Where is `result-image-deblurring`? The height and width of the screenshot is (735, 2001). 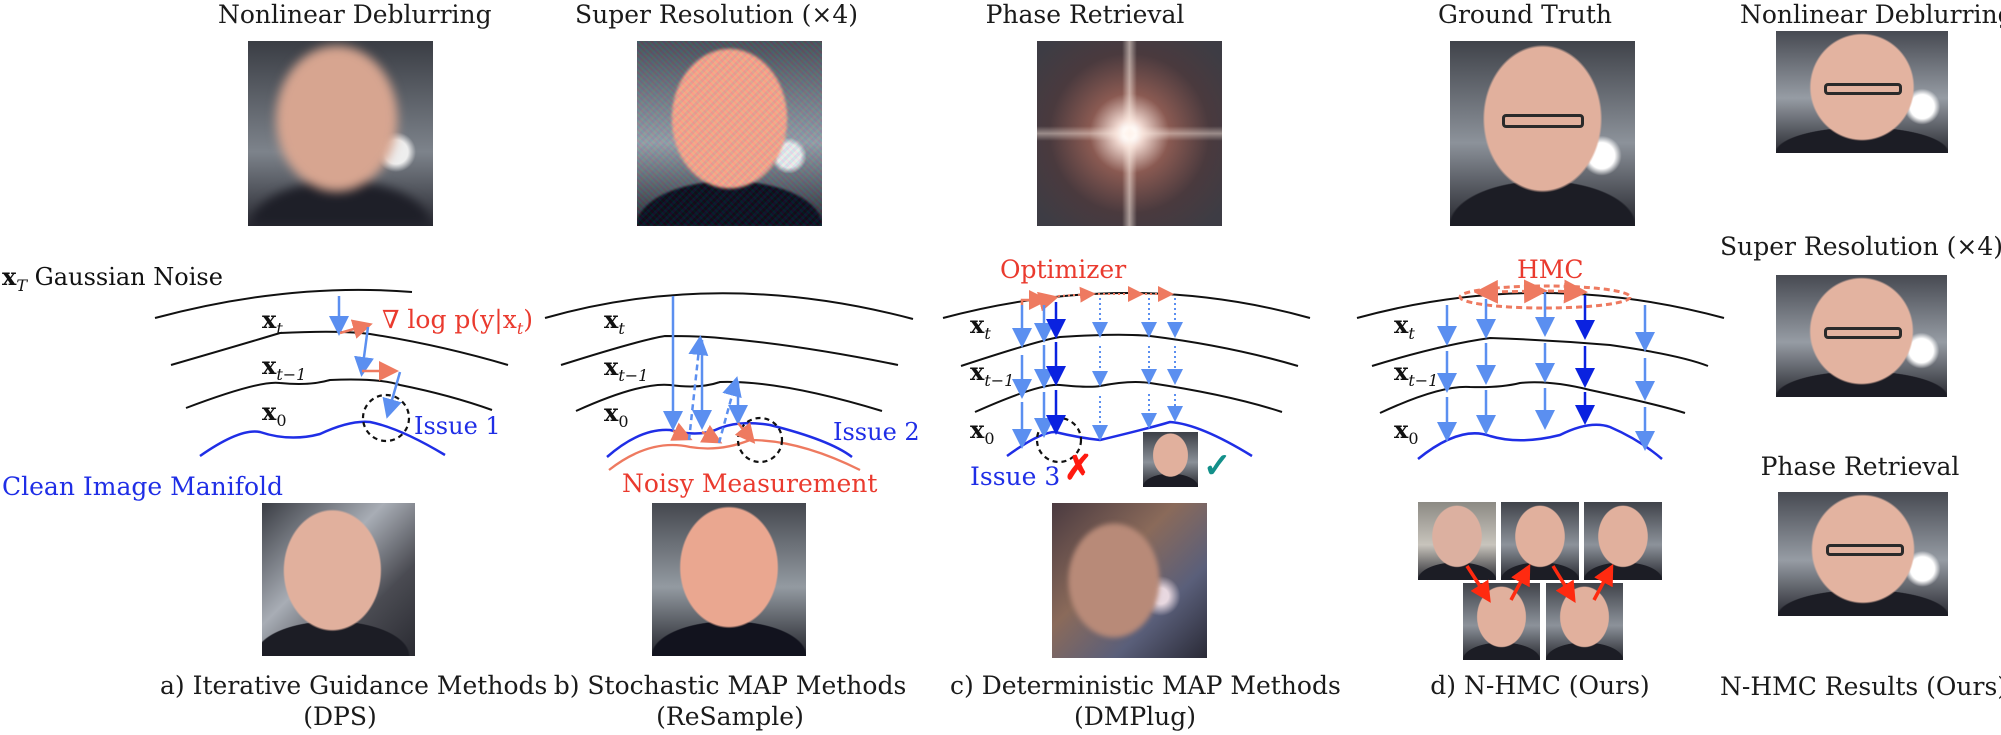
result-image-deblurring is located at coordinates (1862, 92).